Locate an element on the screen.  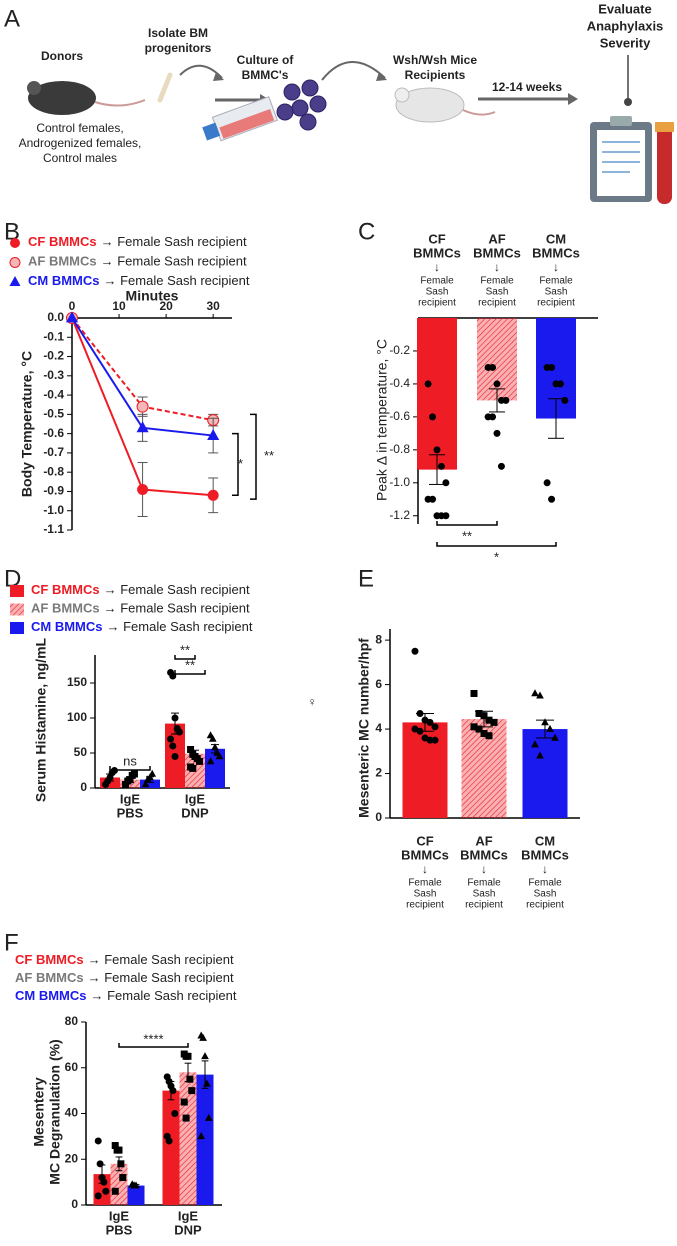
clipboard-clip is located at coordinates (621, 121).